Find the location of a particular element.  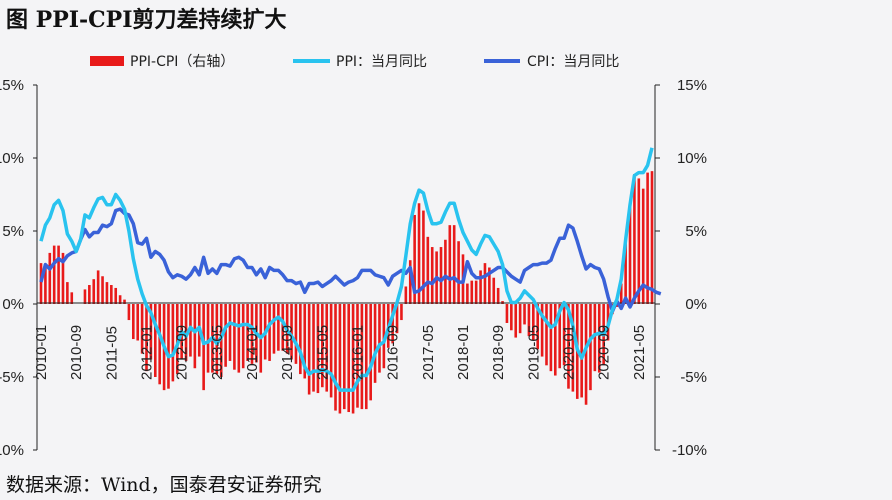

right-tick-label: 0% is located at coordinates (696, 304).